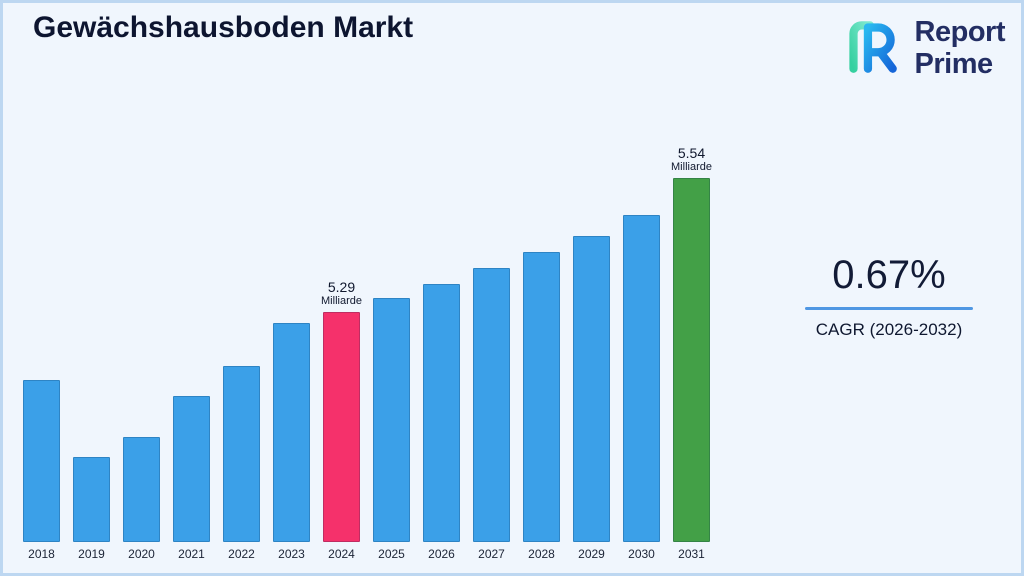  I want to click on logo-text: Report Prime, so click(960, 48).